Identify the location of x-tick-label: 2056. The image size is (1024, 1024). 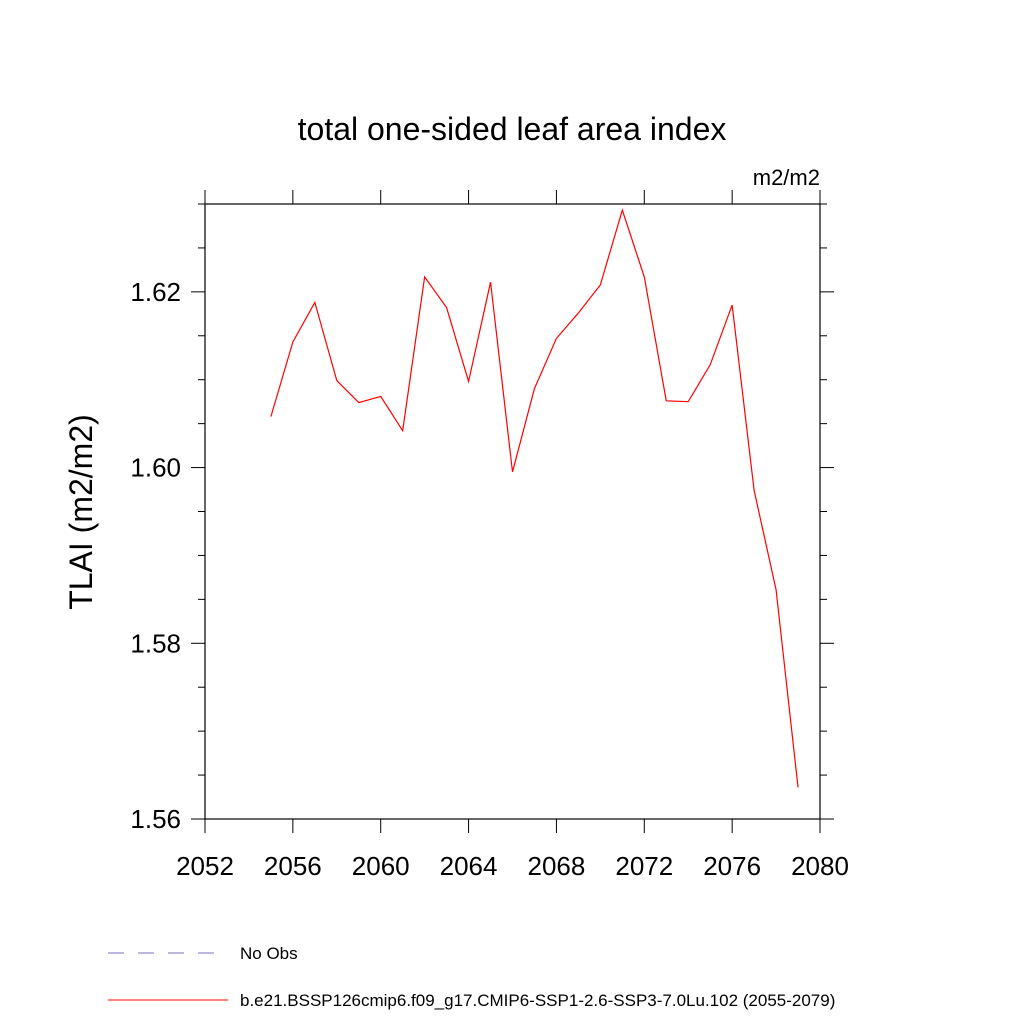
(293, 866).